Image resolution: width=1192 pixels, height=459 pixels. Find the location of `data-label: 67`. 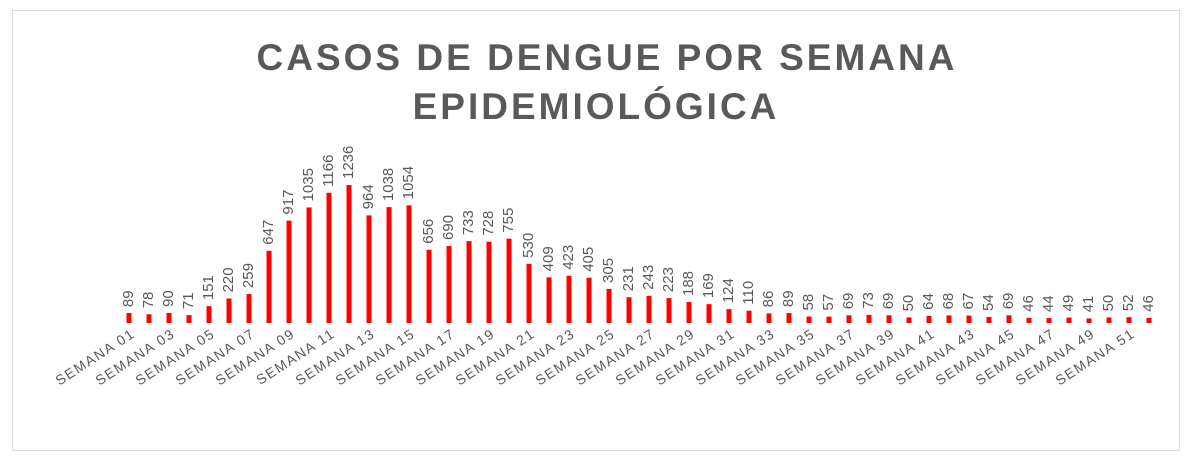

data-label: 67 is located at coordinates (968, 301).